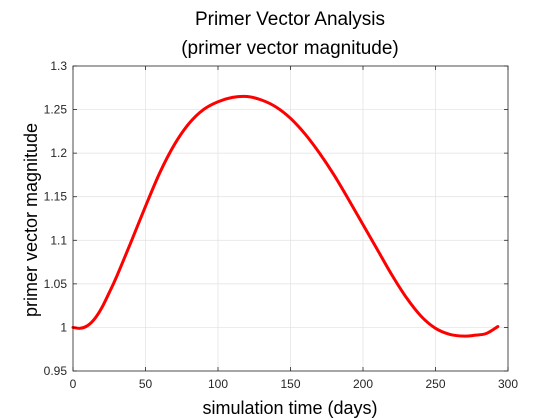  Describe the element at coordinates (58, 153) in the screenshot. I see `y-tick-label: 1.2` at that location.